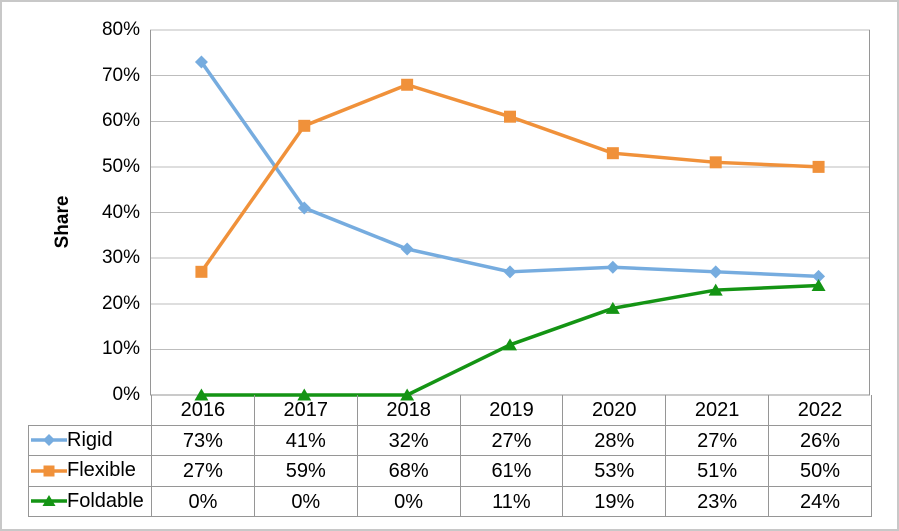 This screenshot has width=899, height=531. I want to click on data-point-foldable-2016, so click(201, 394).